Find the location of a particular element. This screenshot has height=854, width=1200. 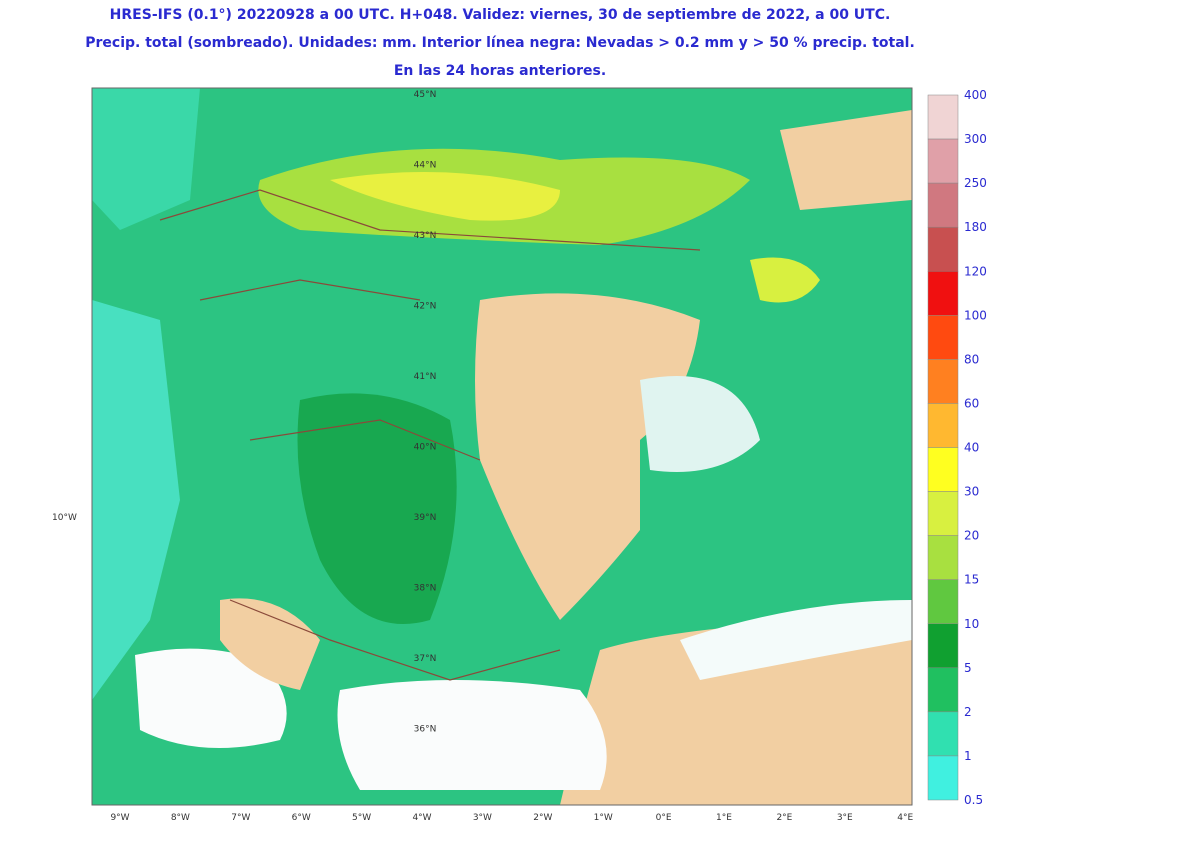

colorbar-label: 5 is located at coordinates (968, 668).